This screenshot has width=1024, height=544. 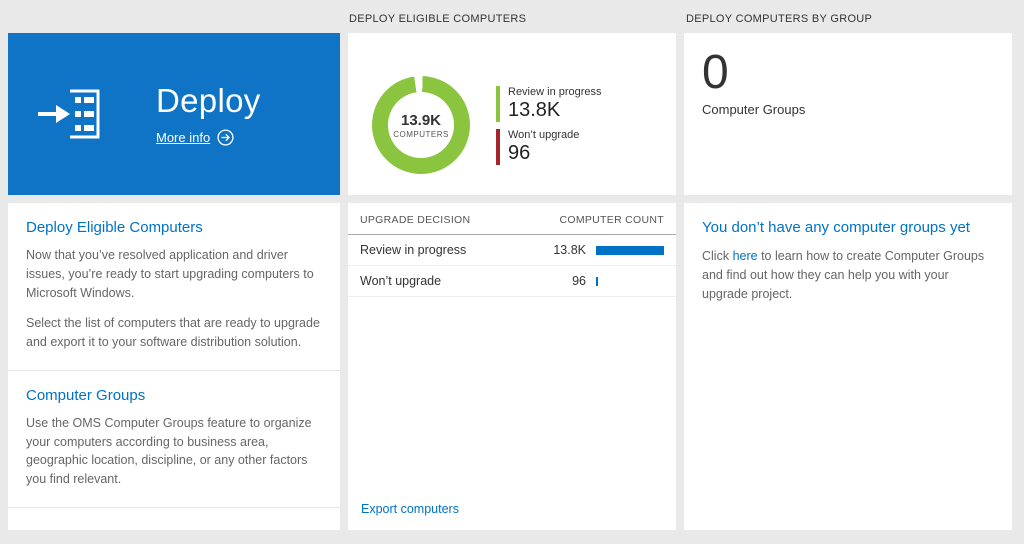 What do you see at coordinates (413, 250) in the screenshot?
I see `row-label: Review in progress` at bounding box center [413, 250].